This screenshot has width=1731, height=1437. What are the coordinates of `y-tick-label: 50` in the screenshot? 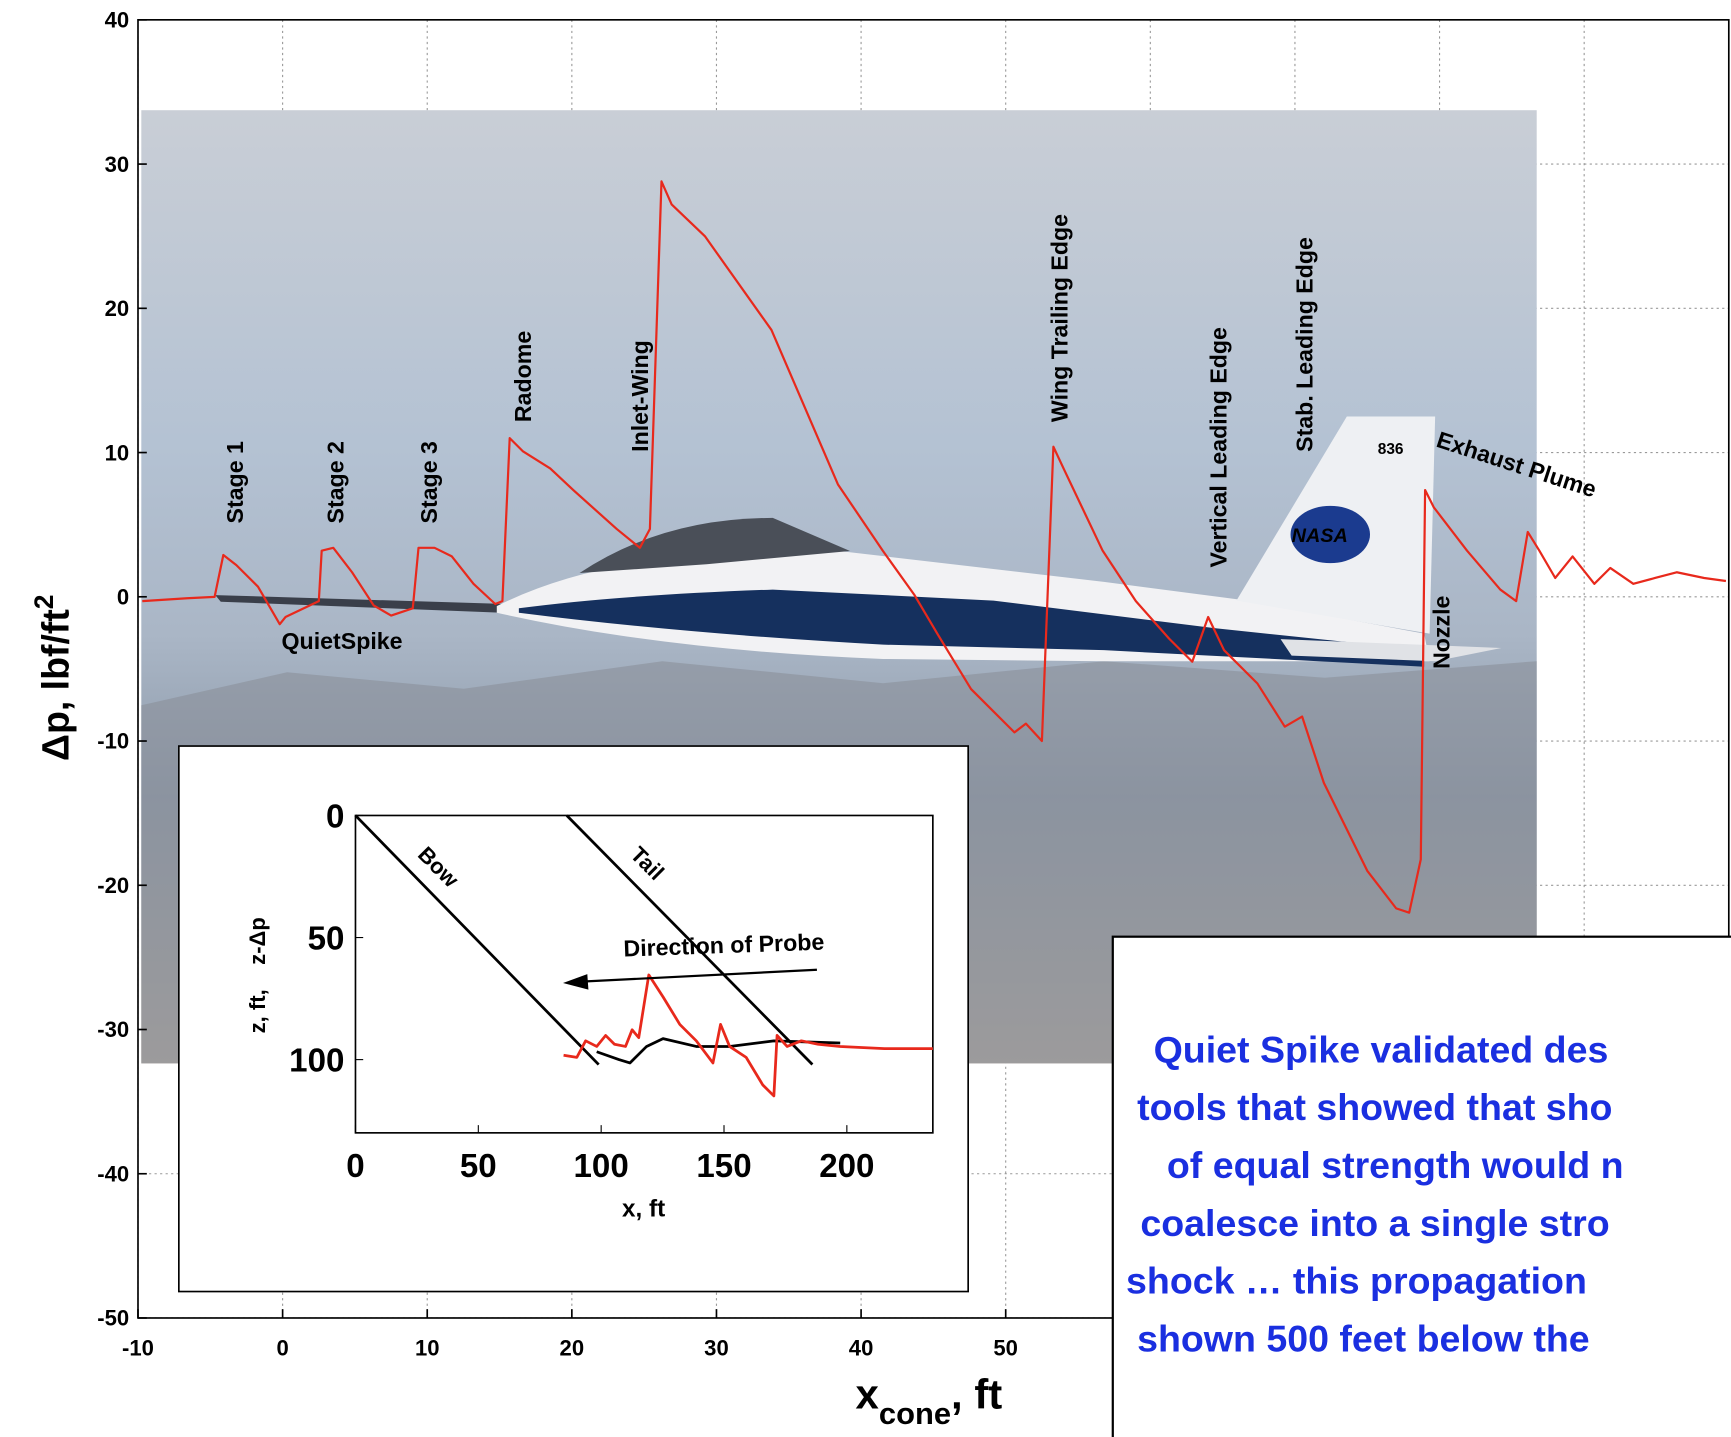 It's located at (326, 939).